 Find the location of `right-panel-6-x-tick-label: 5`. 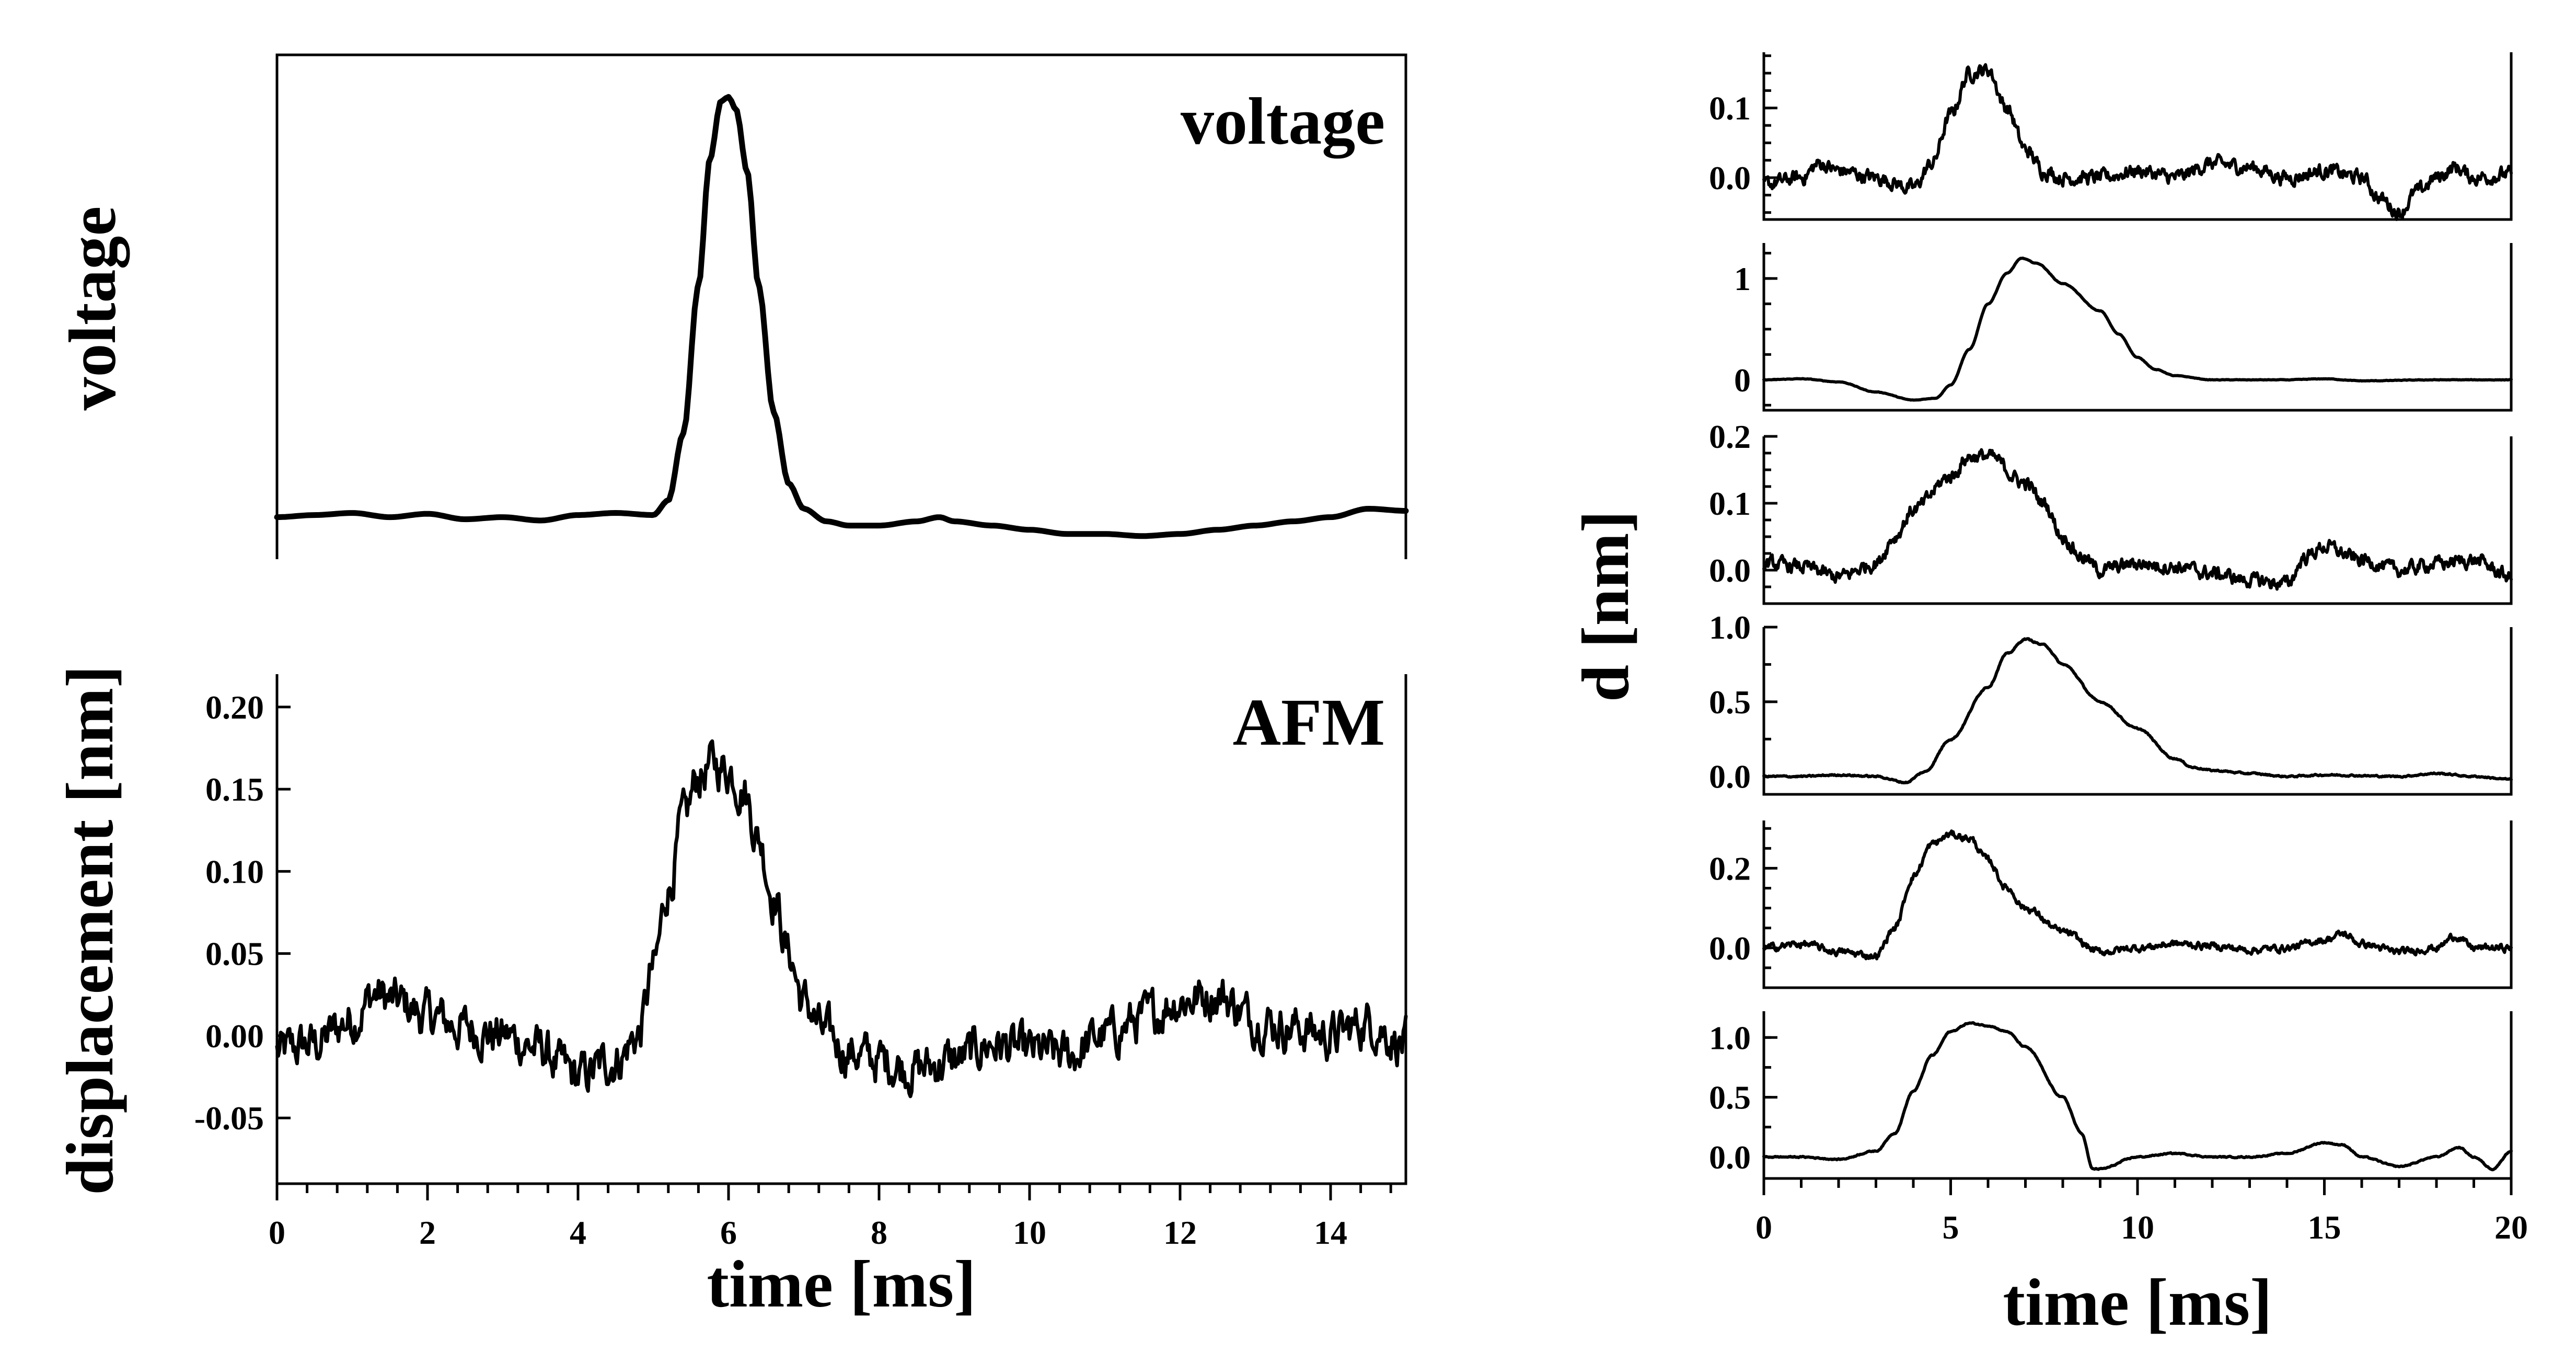

right-panel-6-x-tick-label: 5 is located at coordinates (1951, 1227).